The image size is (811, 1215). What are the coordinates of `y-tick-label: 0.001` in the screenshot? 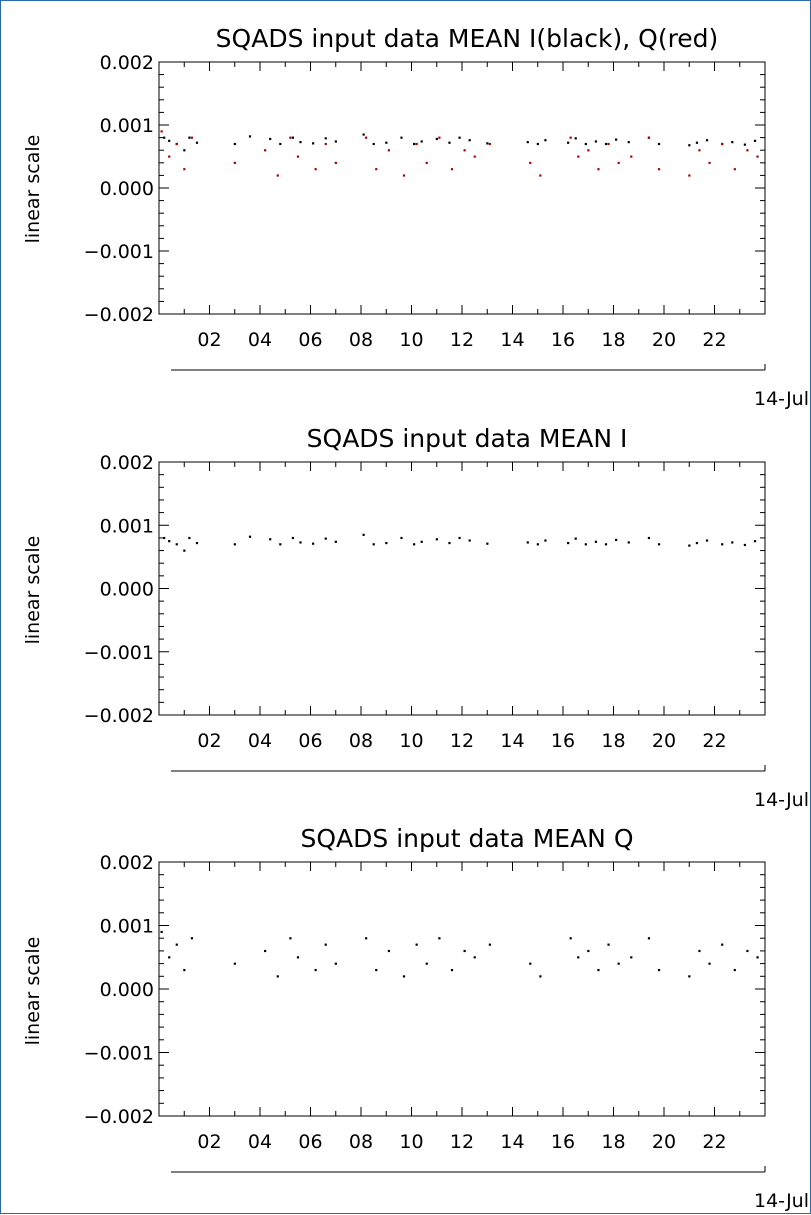 It's located at (127, 927).